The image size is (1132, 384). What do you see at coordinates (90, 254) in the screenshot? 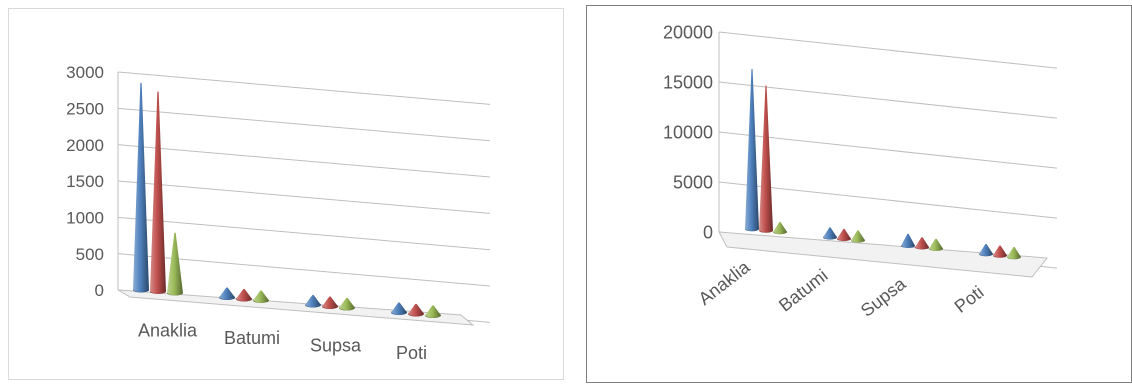
I see `y-tick-label: 500` at bounding box center [90, 254].